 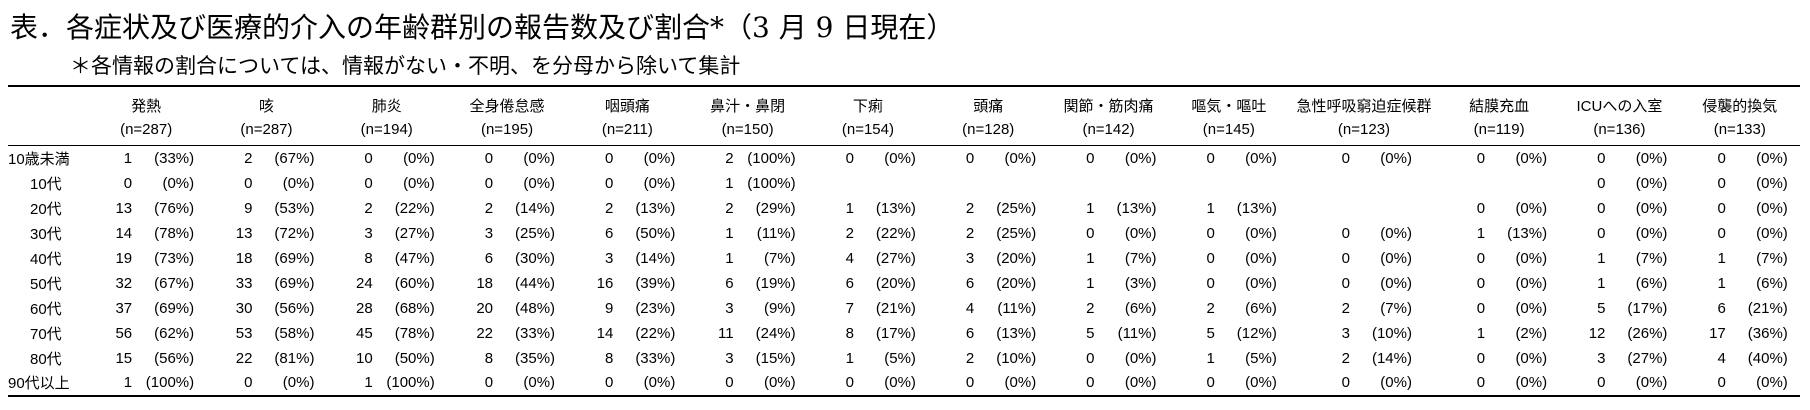 I want to click on cell-count: 14, so click(x=124, y=233).